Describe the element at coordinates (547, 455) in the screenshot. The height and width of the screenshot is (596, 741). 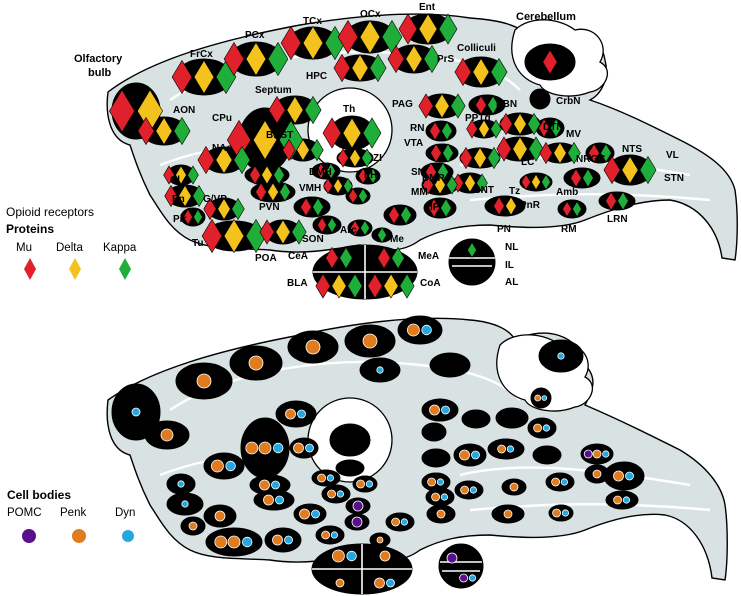
I see `lc2-nucleus-b` at that location.